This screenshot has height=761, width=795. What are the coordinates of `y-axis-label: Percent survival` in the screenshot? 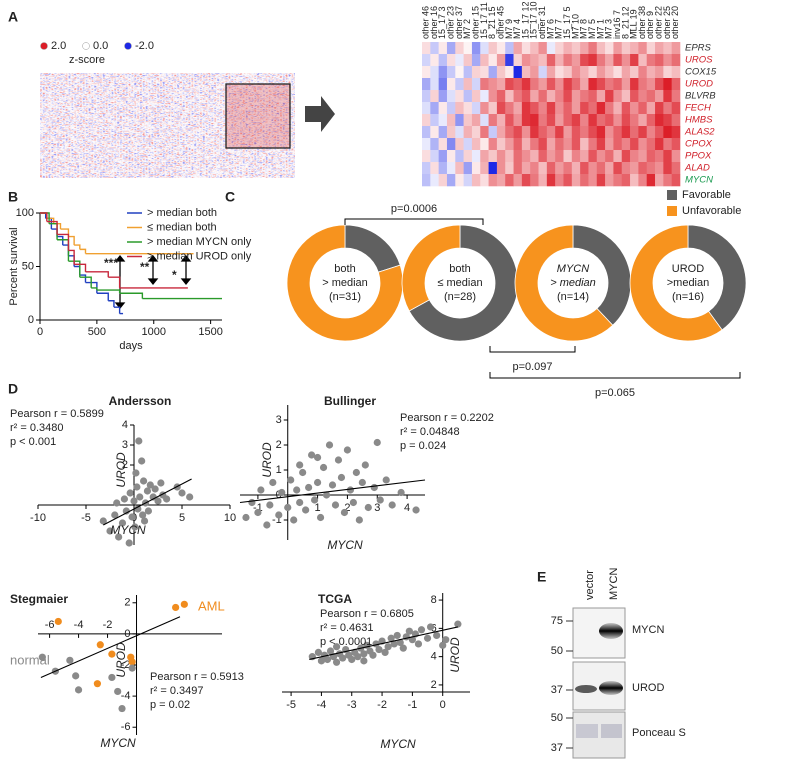 It's located at (14, 266).